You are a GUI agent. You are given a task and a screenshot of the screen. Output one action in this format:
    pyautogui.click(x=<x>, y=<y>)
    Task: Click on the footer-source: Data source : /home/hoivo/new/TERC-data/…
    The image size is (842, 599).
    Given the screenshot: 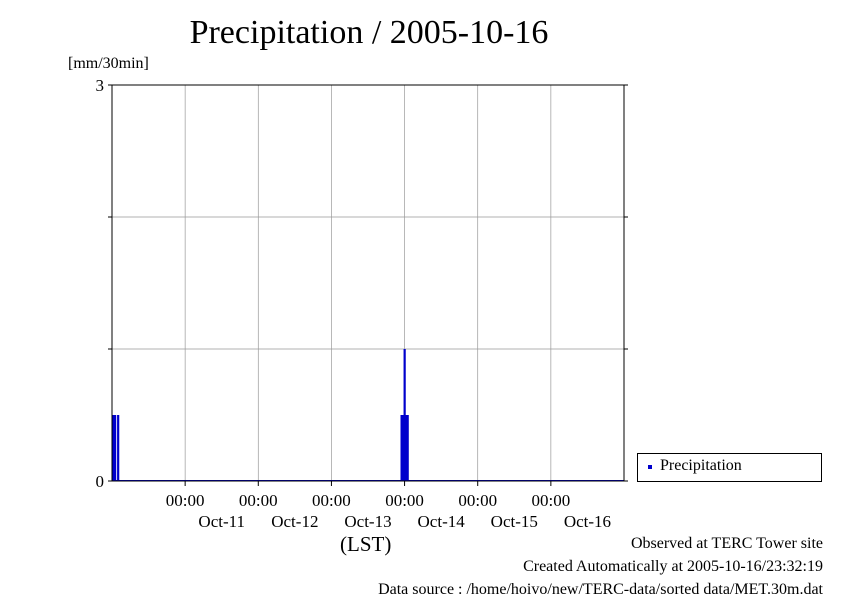 What is the action you would take?
    pyautogui.click(x=600, y=589)
    